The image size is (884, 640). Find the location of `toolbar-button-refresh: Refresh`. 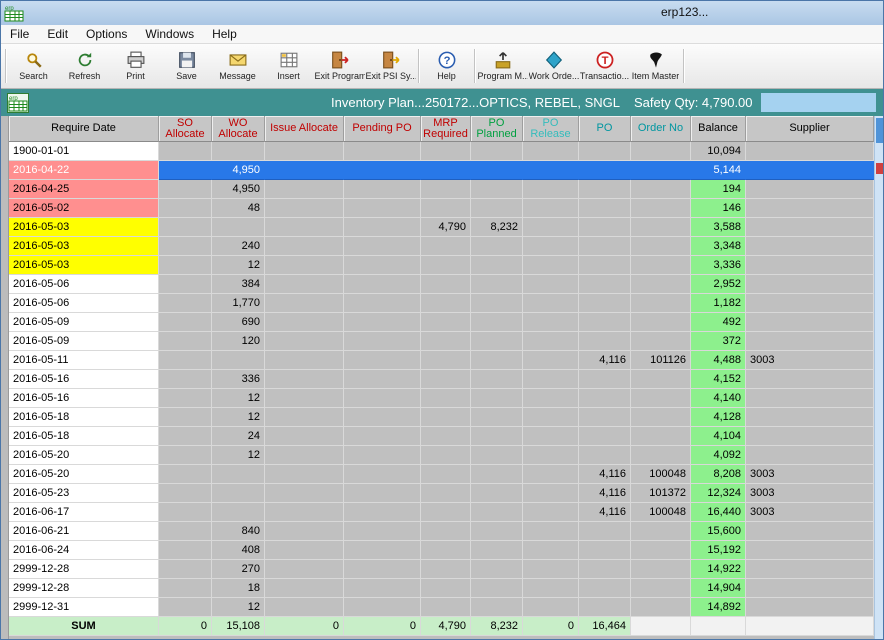

toolbar-button-refresh: Refresh is located at coordinates (84, 66).